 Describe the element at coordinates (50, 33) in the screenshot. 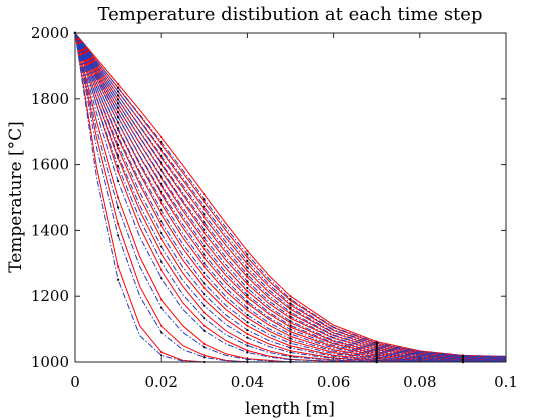

I see `y-tick-label: 2000` at that location.